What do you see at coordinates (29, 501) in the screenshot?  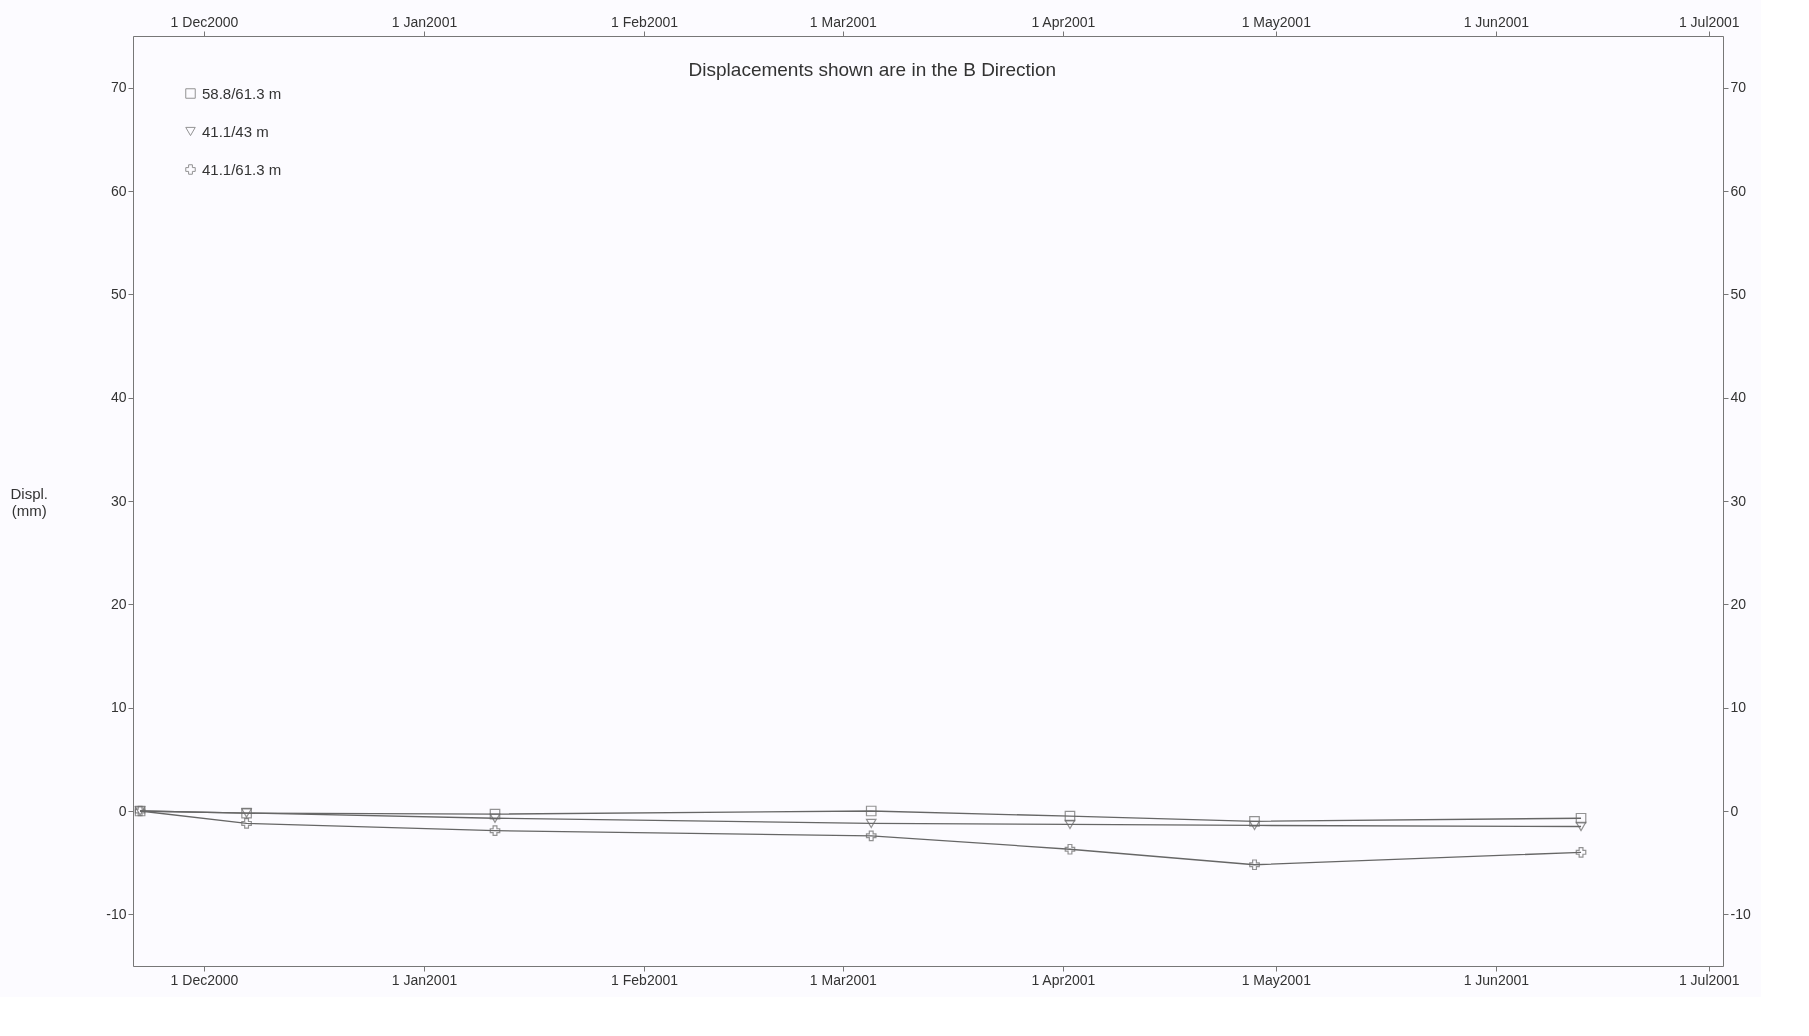 I see `y-axis-title: Displ. (mm)` at bounding box center [29, 501].